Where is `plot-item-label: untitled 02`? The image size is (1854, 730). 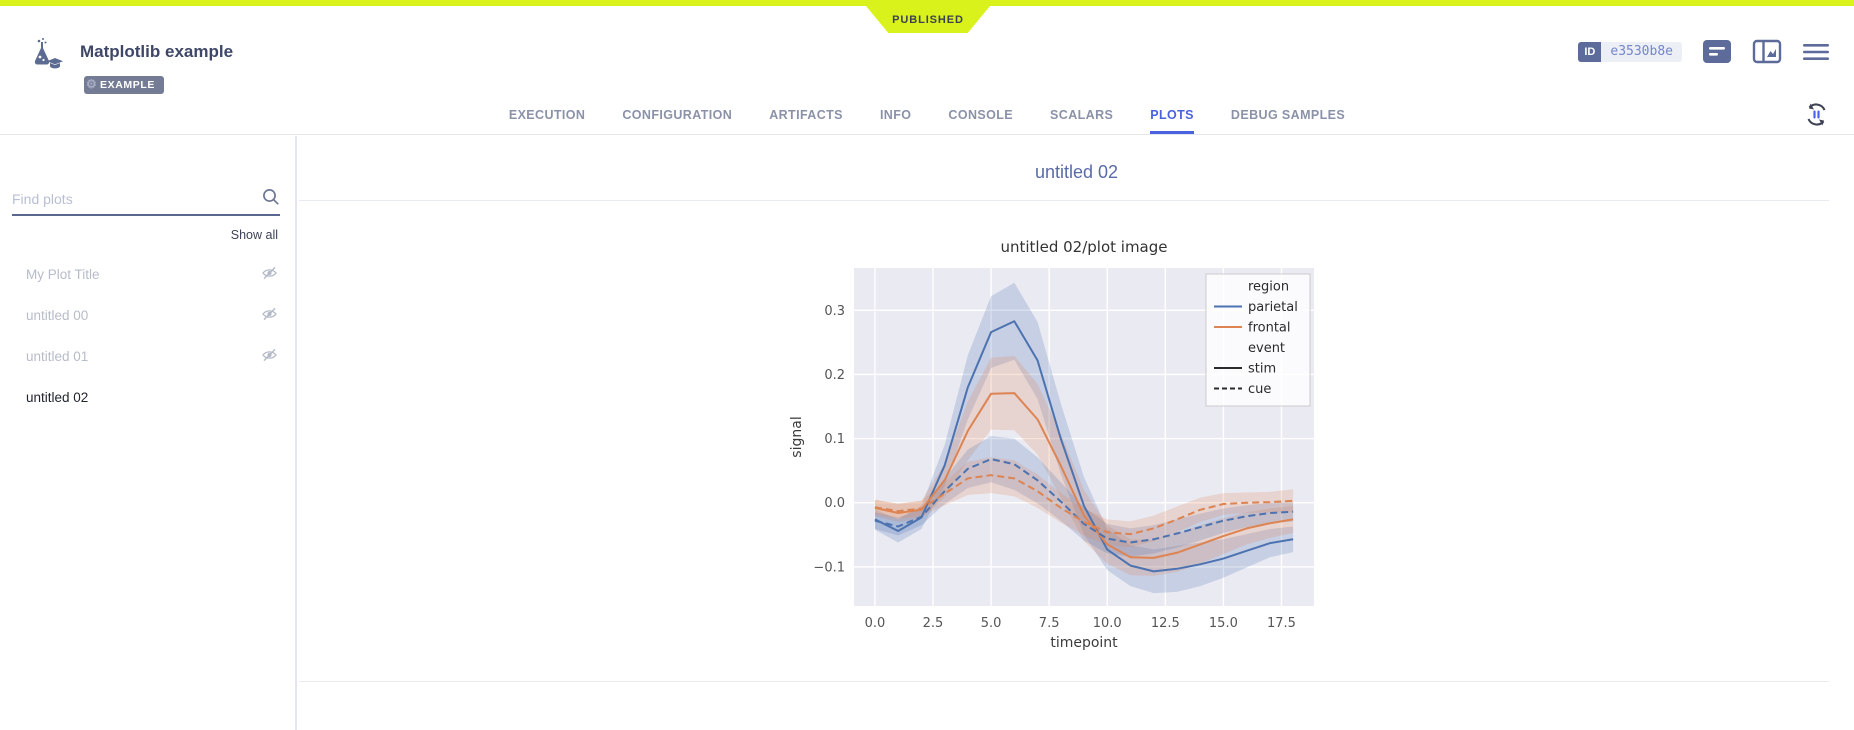 plot-item-label: untitled 02 is located at coordinates (57, 397).